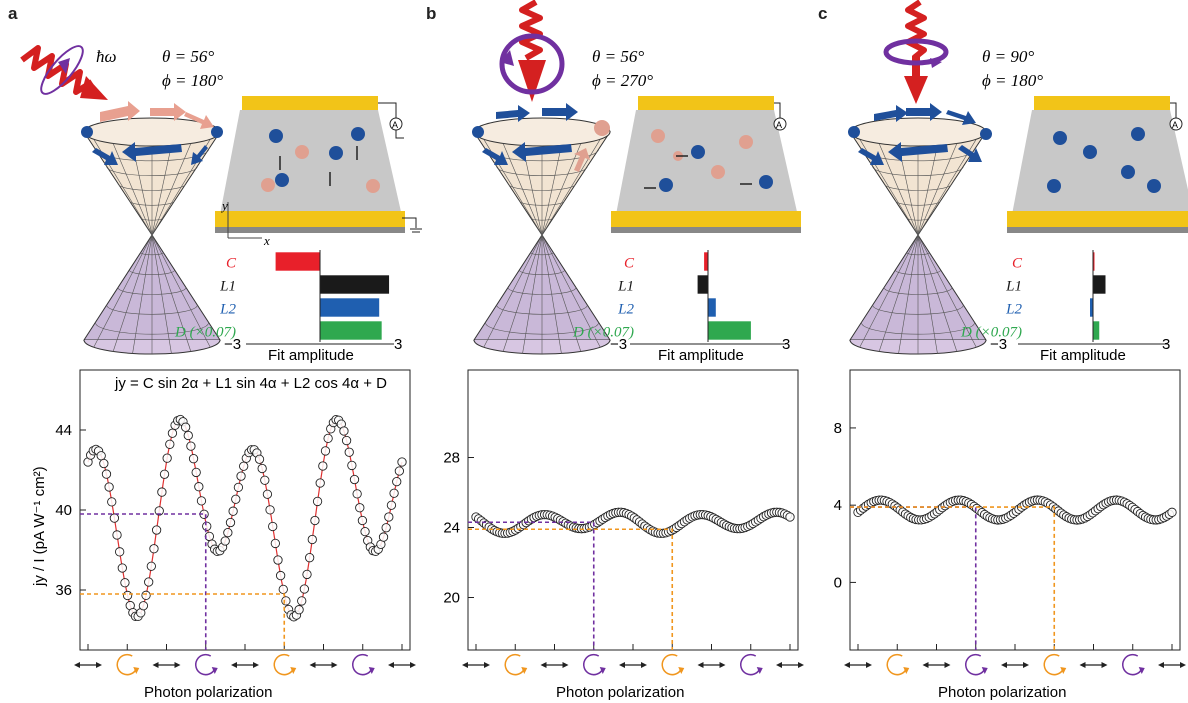  What do you see at coordinates (913, 578) in the screenshot?
I see `guide-purple` at bounding box center [913, 578].